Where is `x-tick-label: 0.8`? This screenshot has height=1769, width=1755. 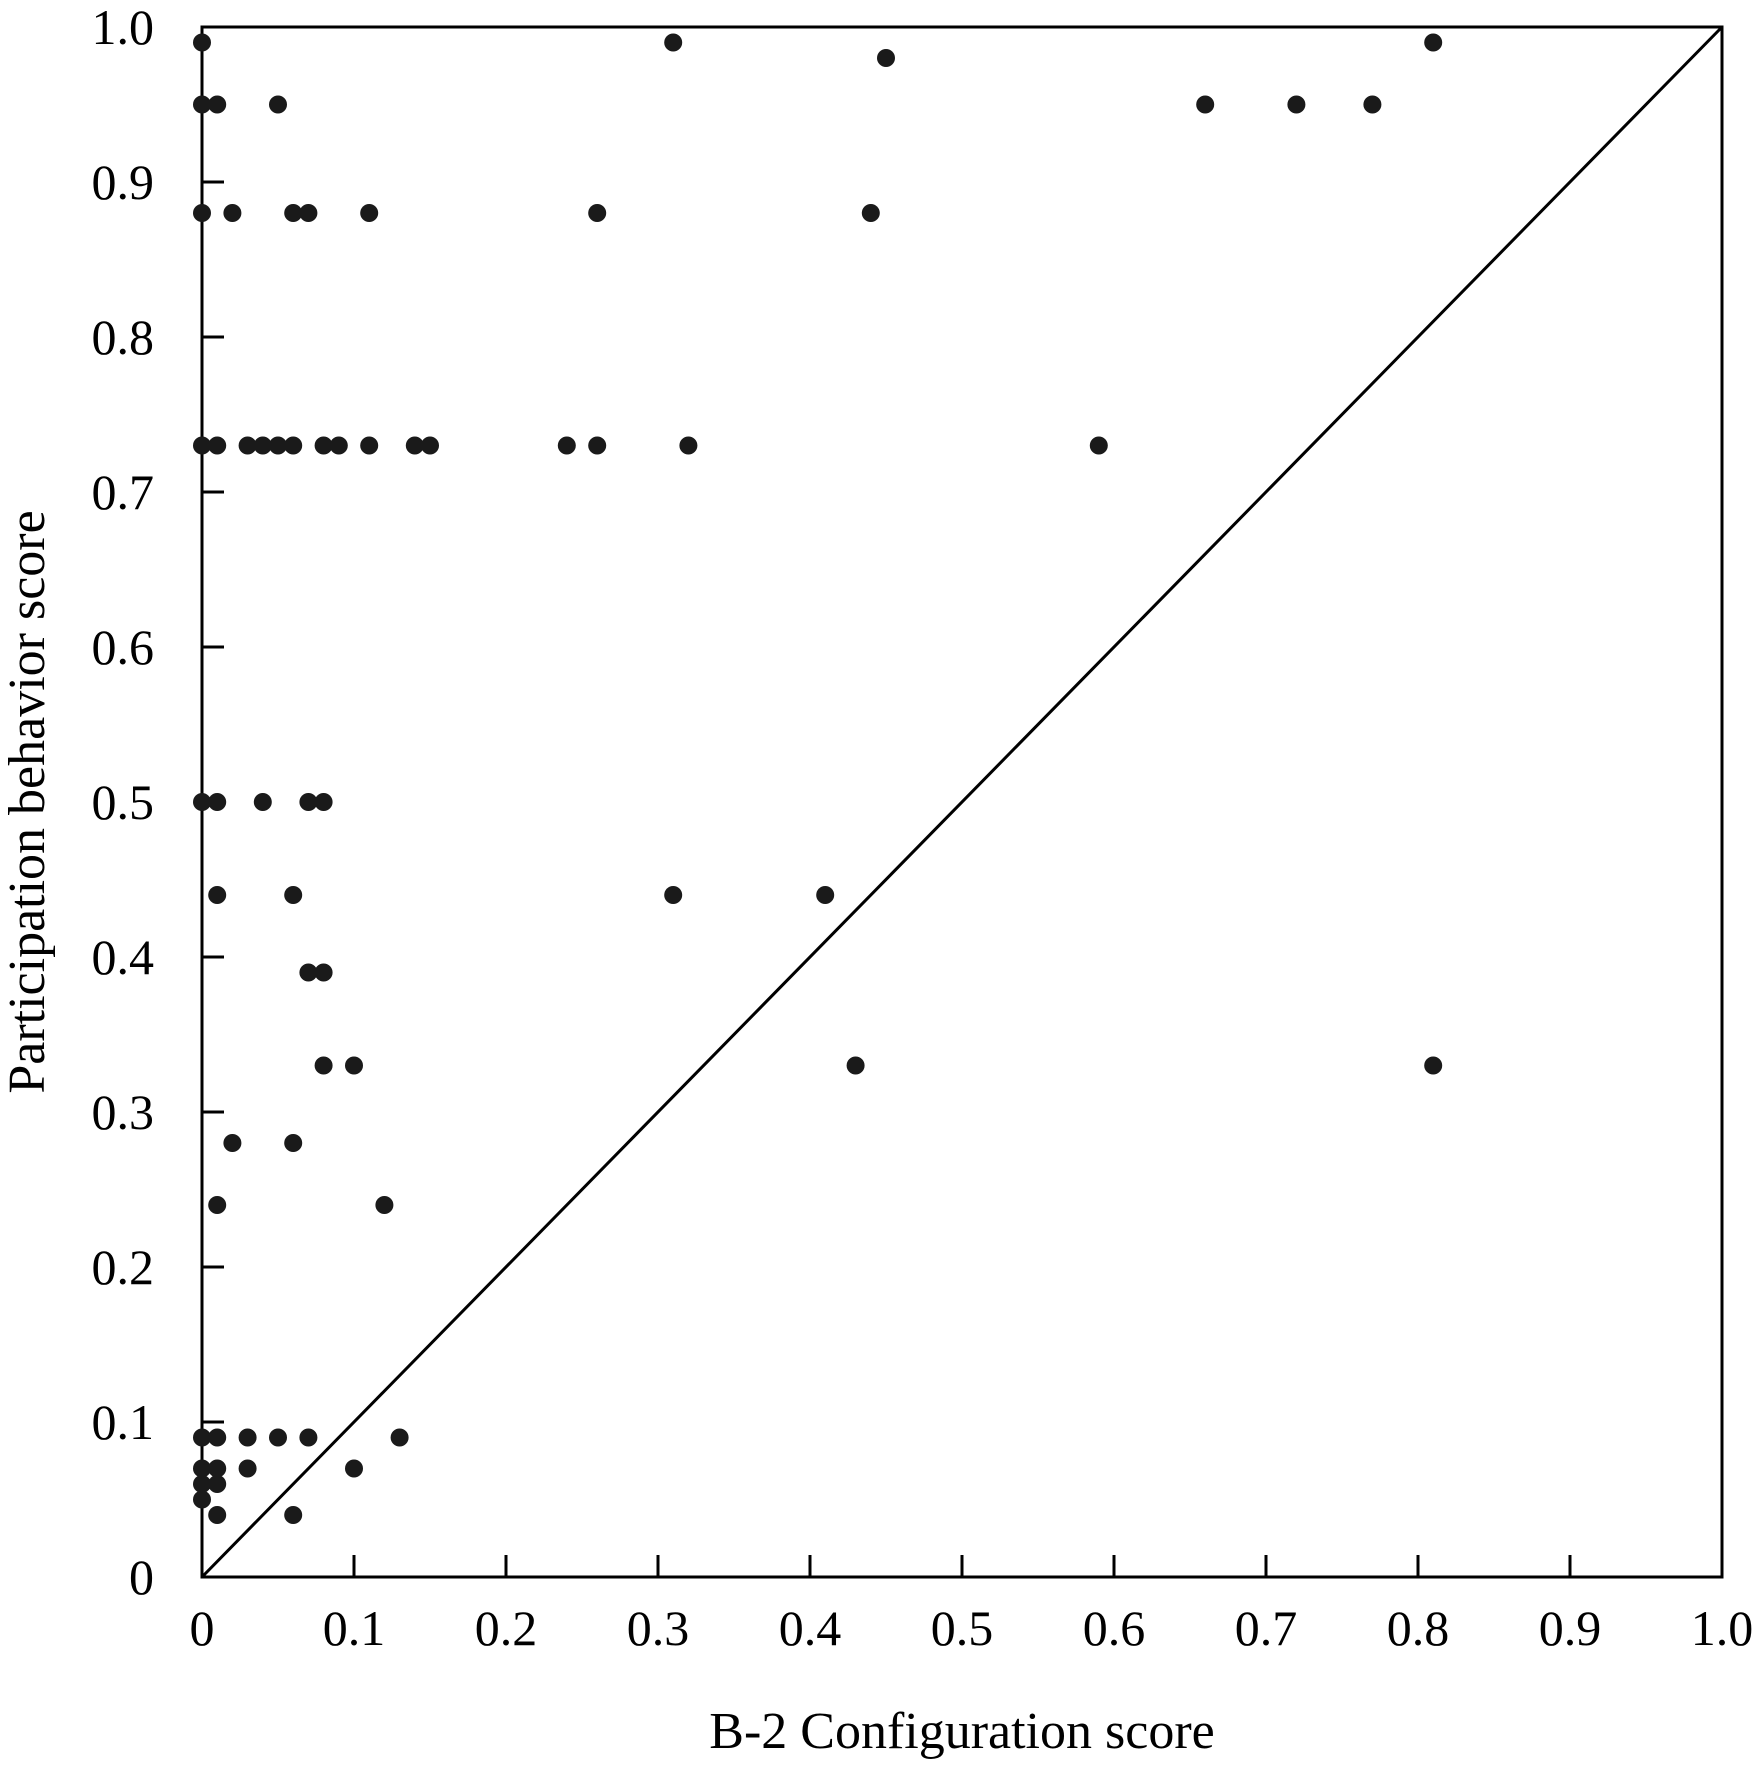 x-tick-label: 0.8 is located at coordinates (1418, 1628).